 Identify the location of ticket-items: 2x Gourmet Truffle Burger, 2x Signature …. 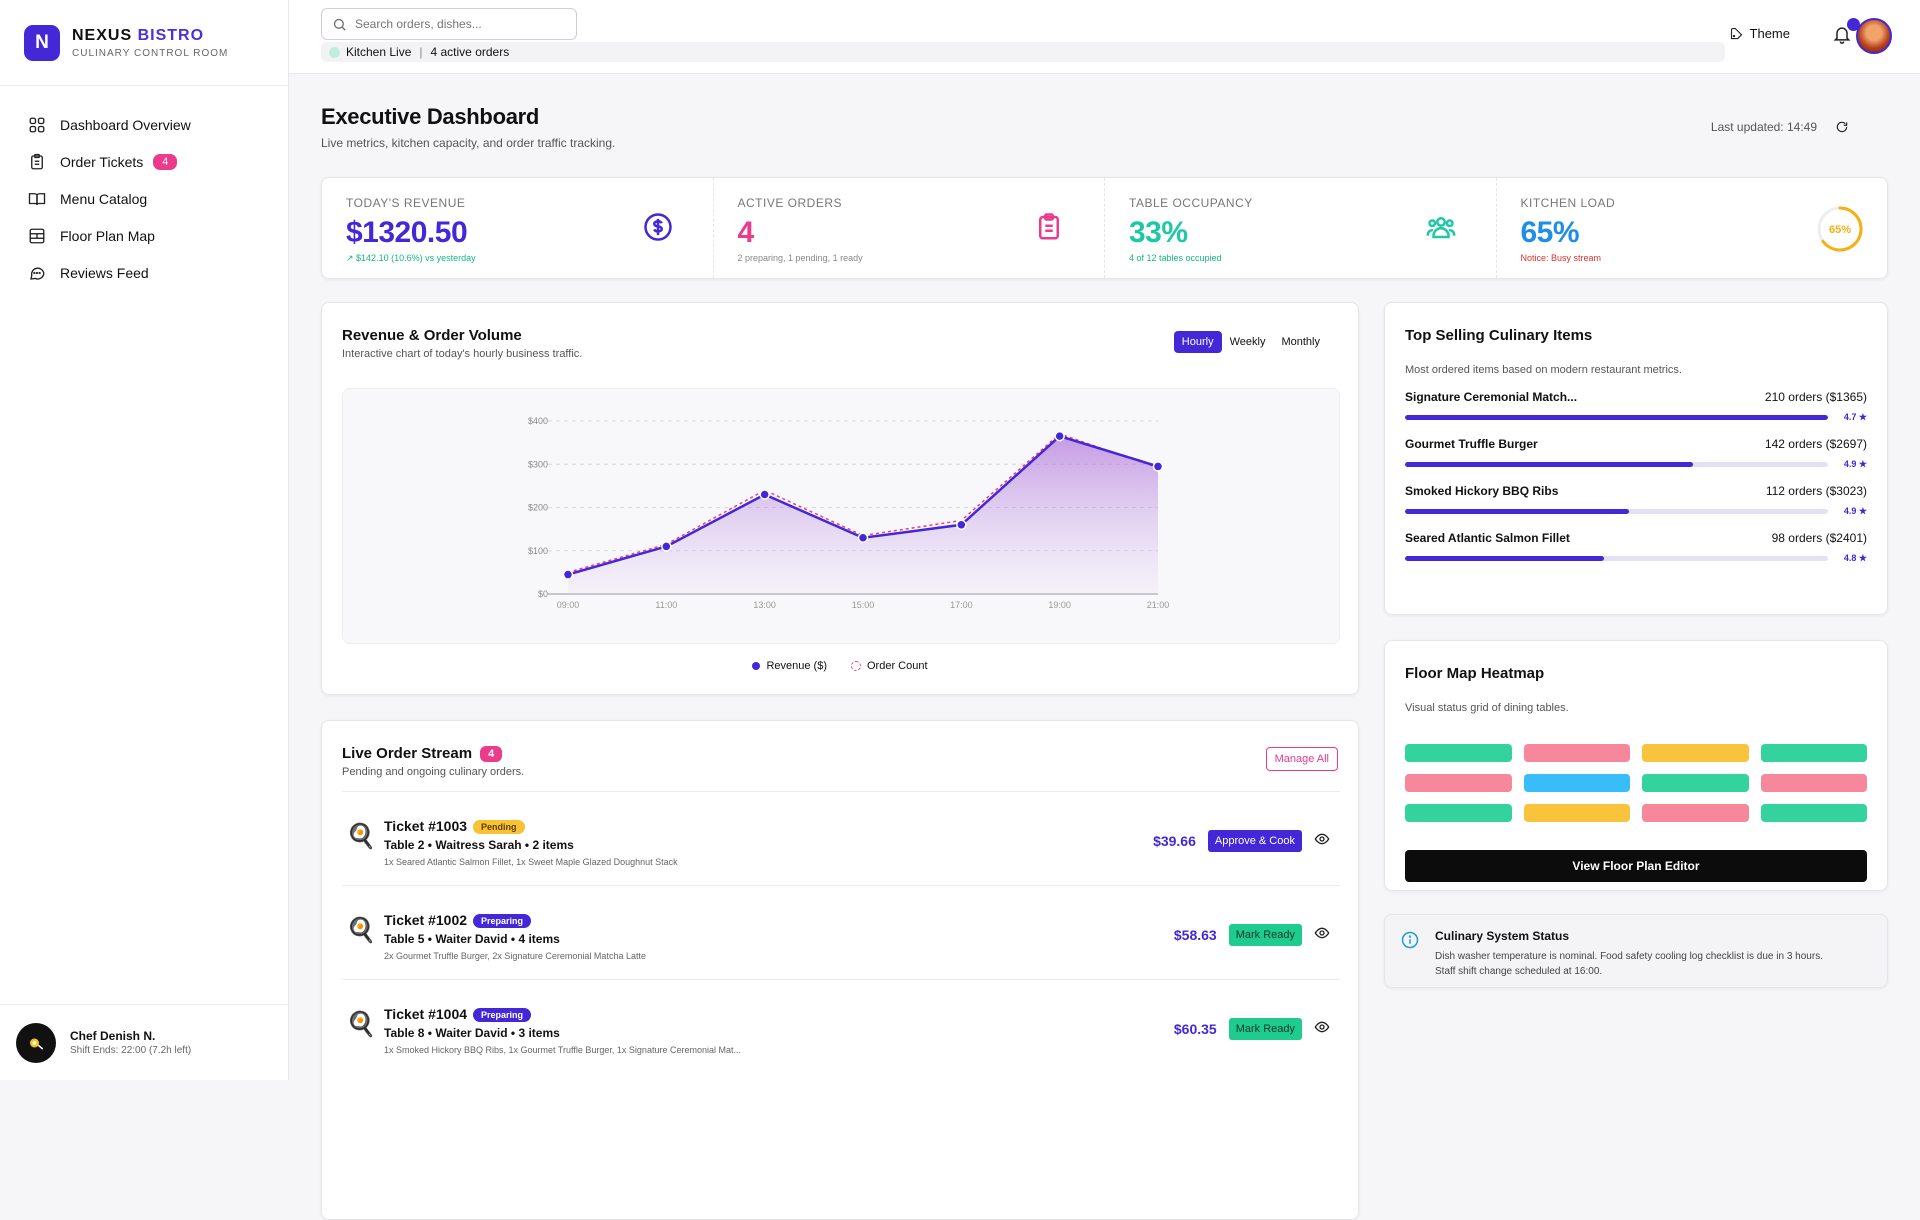
(515, 956).